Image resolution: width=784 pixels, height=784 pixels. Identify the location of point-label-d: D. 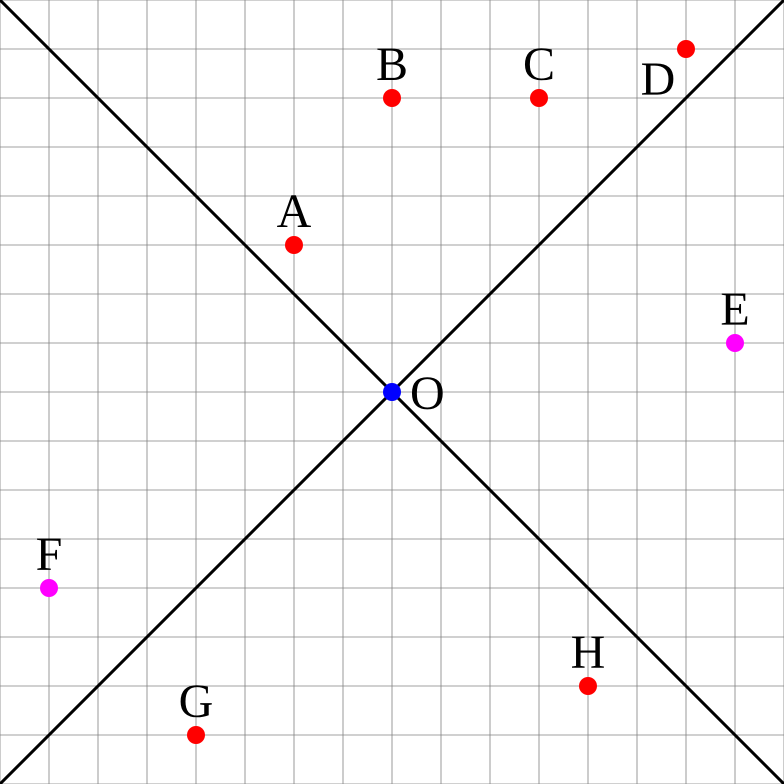
(658, 79).